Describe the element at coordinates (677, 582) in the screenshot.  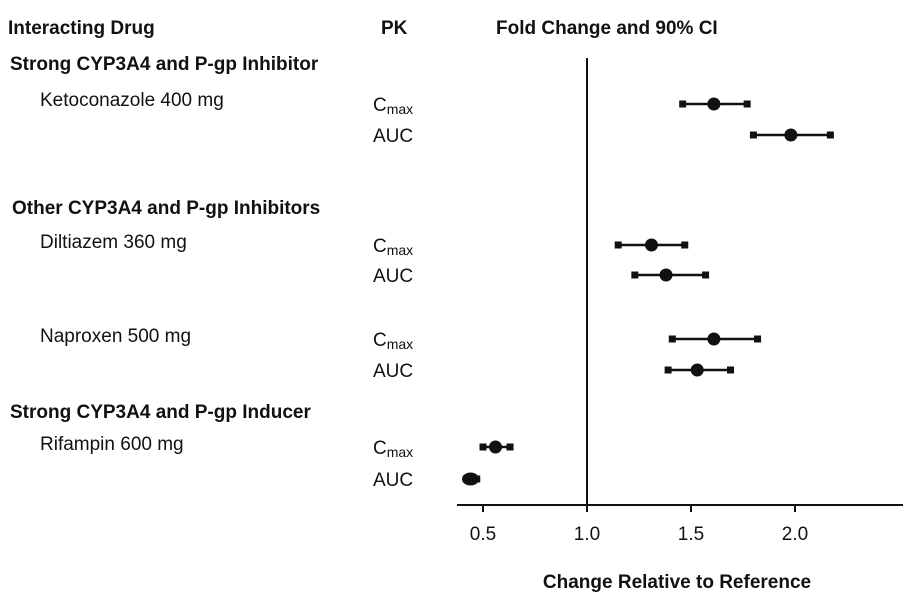
I see `x-axis-label: Change Relative to Reference` at that location.